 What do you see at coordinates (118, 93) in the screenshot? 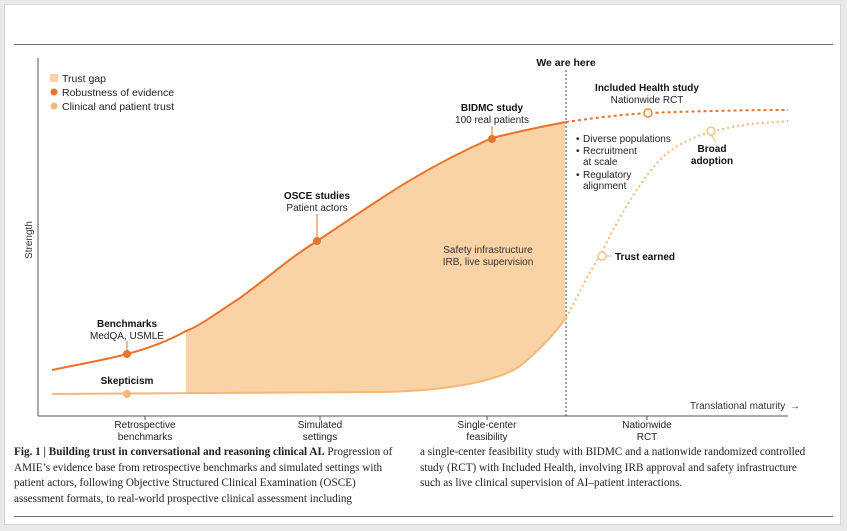
I see `legend-label-evidence: Robustness of evidence` at bounding box center [118, 93].